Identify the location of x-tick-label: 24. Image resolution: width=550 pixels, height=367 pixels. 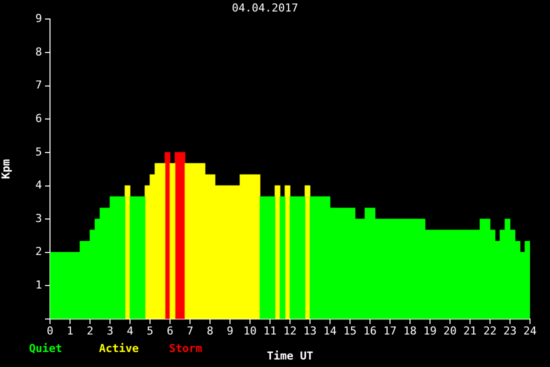
(530, 331).